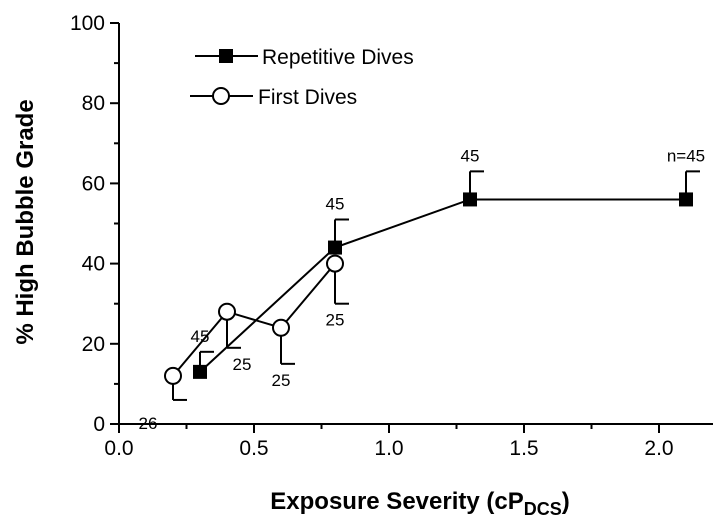  I want to click on x-tick-label: 1.0, so click(388, 448).